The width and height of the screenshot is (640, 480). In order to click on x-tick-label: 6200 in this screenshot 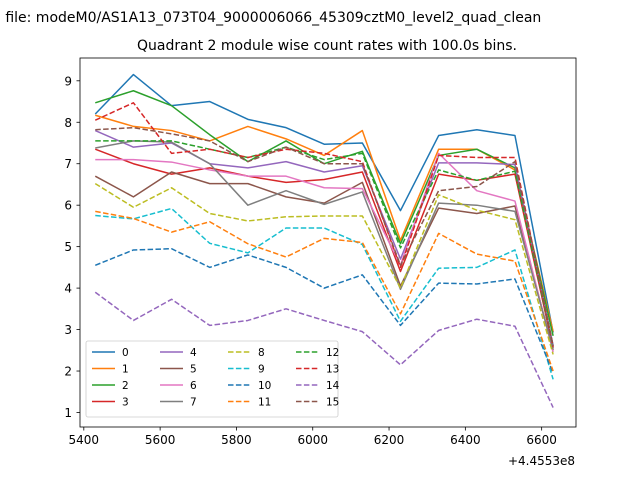, I will do `click(389, 440)`.